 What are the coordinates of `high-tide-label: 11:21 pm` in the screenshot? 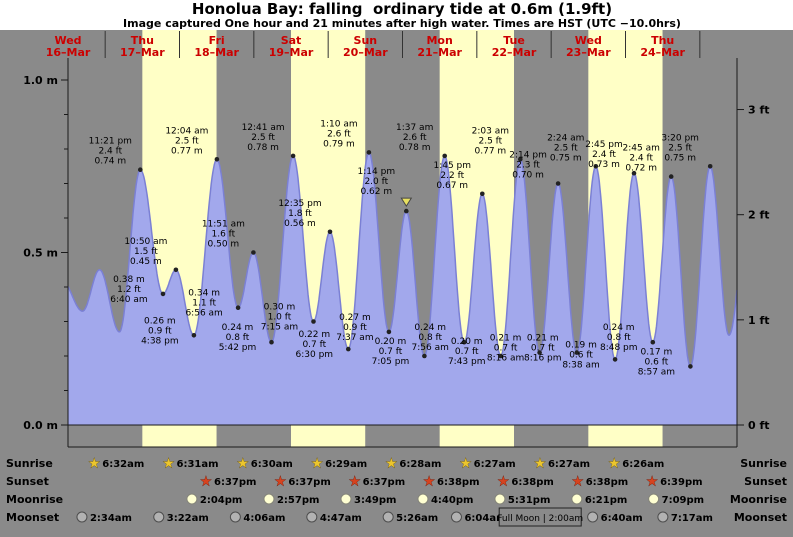 It's located at (110, 142).